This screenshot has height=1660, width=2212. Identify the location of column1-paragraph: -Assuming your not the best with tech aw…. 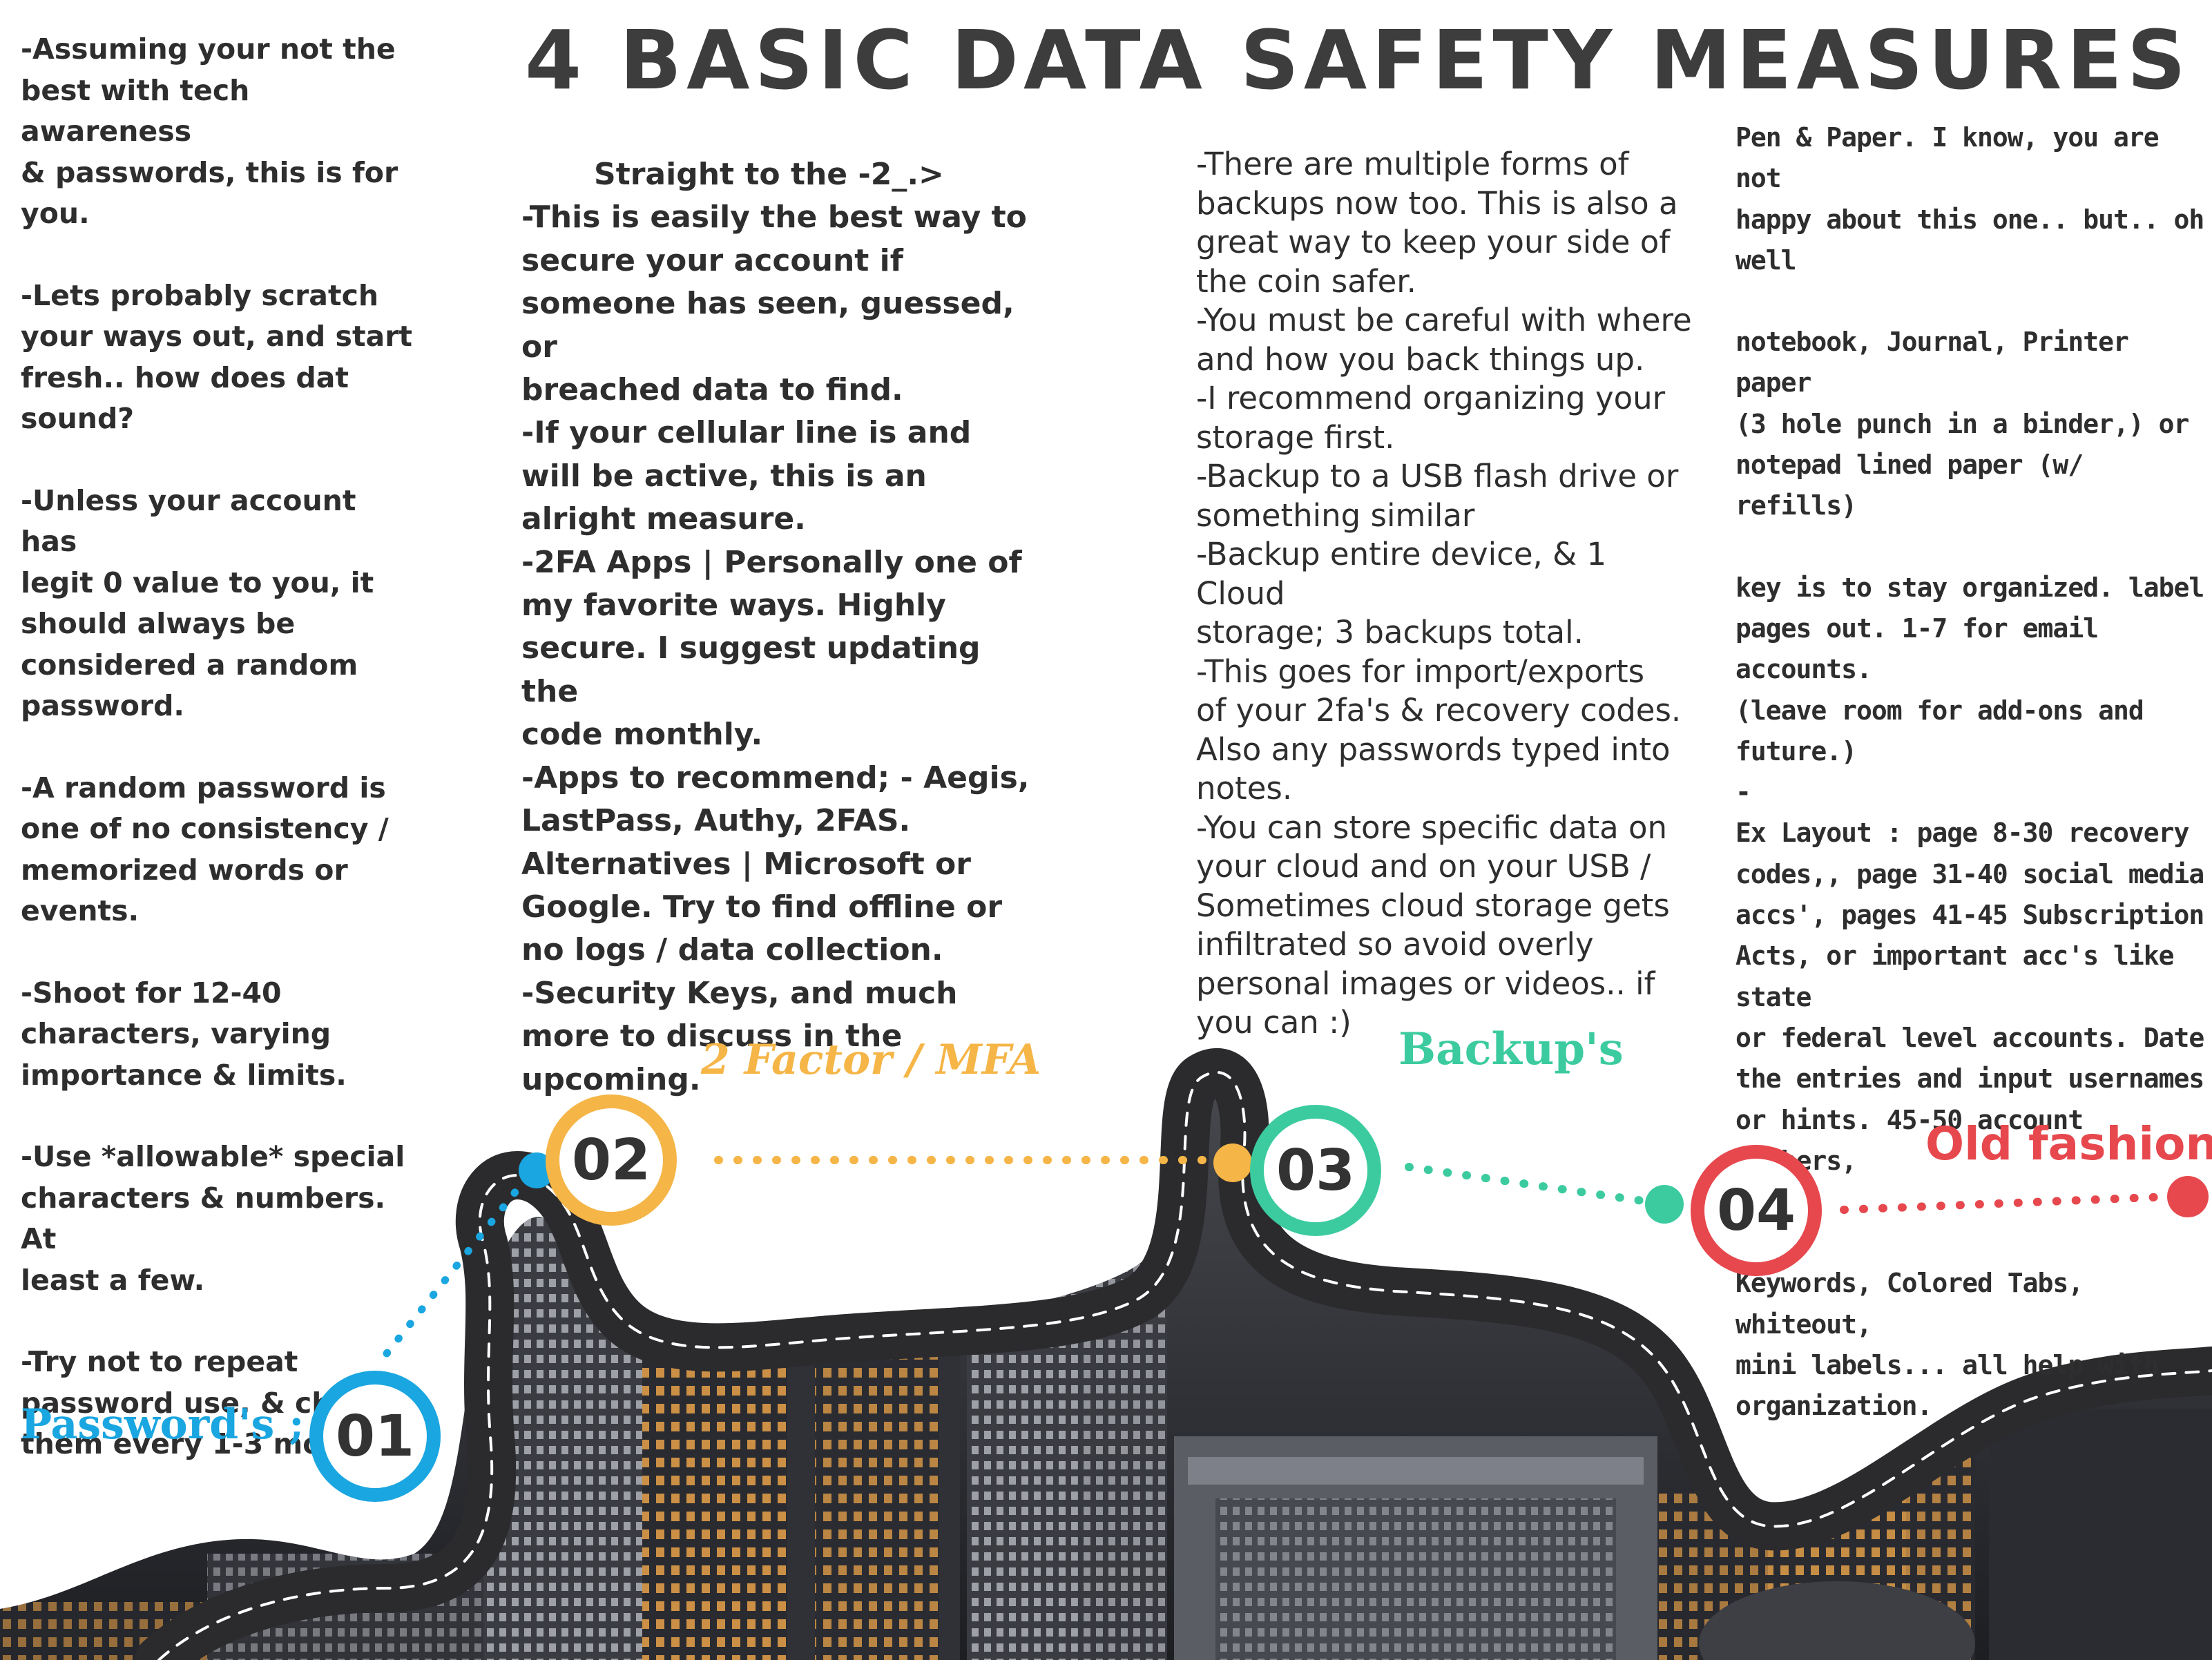
(209, 131).